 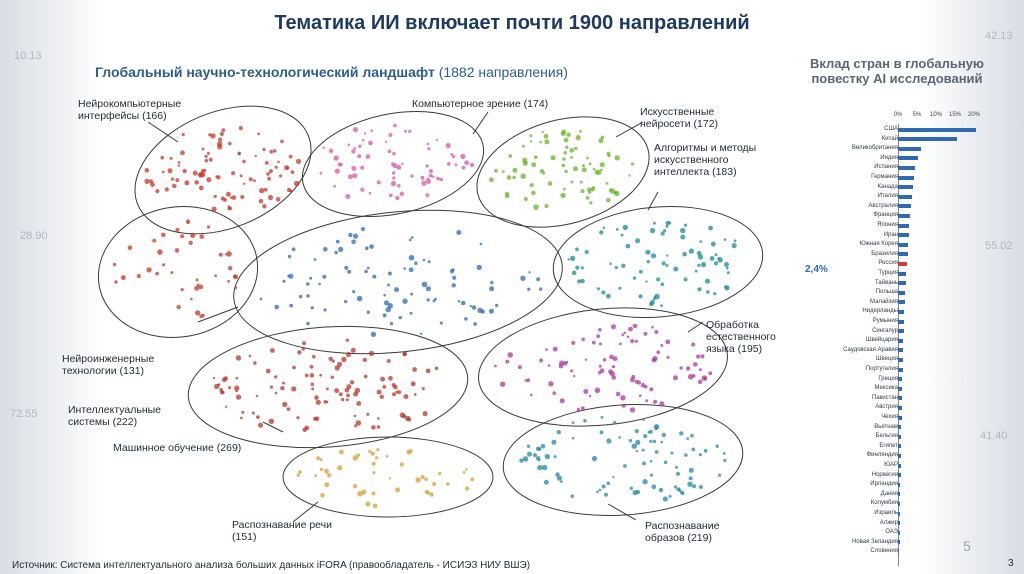 I want to click on country-row: Франция, so click(x=912, y=216).